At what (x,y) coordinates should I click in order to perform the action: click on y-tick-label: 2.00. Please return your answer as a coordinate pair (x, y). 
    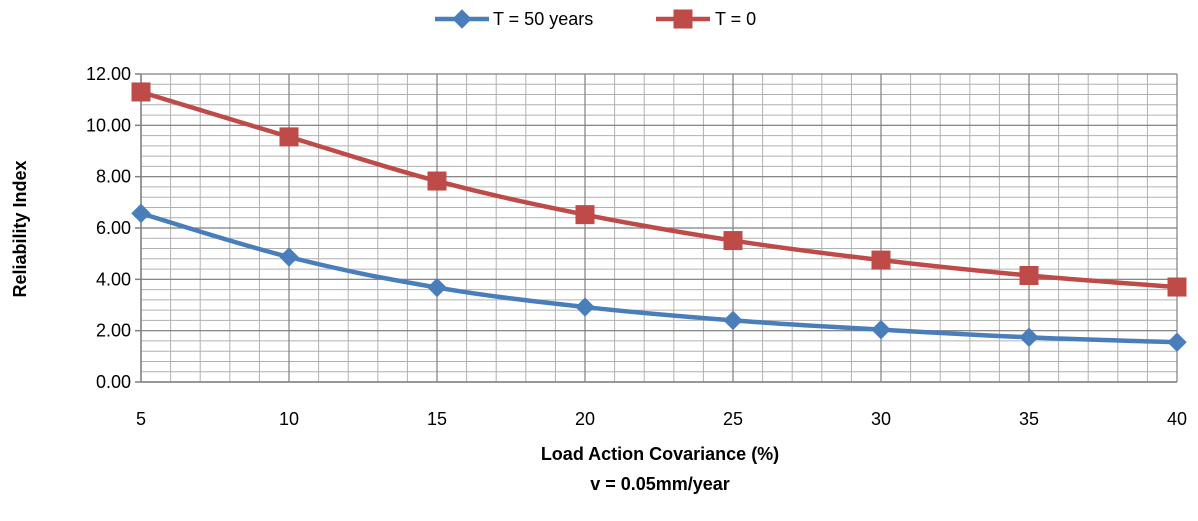
    Looking at the image, I should click on (113, 331).